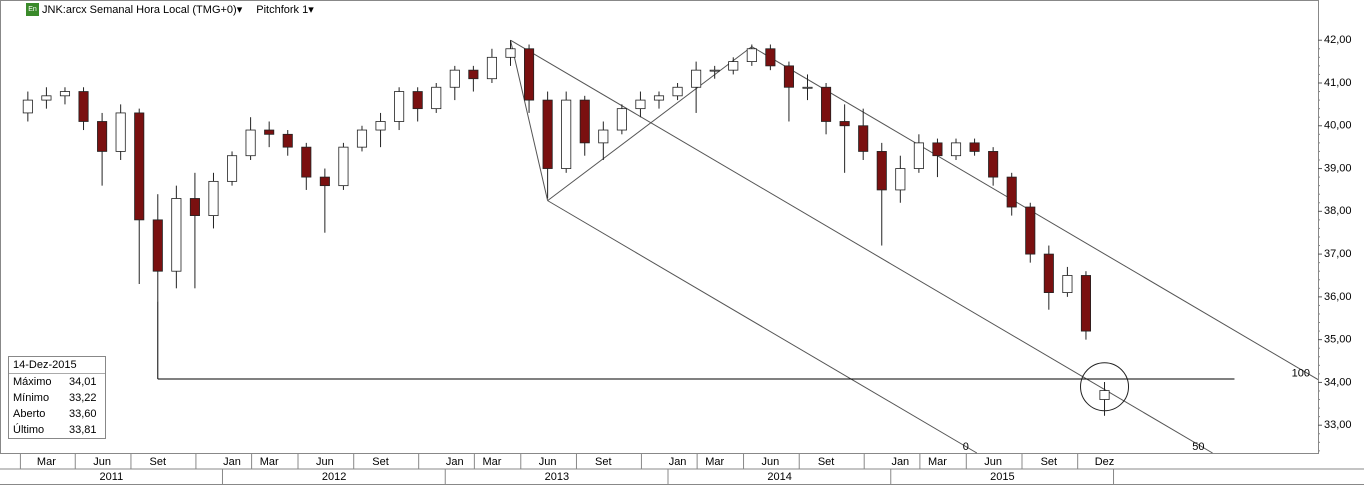 Image resolution: width=1364 pixels, height=485 pixels. Describe the element at coordinates (1105, 462) in the screenshot. I see `x-tick-label: Dez` at that location.